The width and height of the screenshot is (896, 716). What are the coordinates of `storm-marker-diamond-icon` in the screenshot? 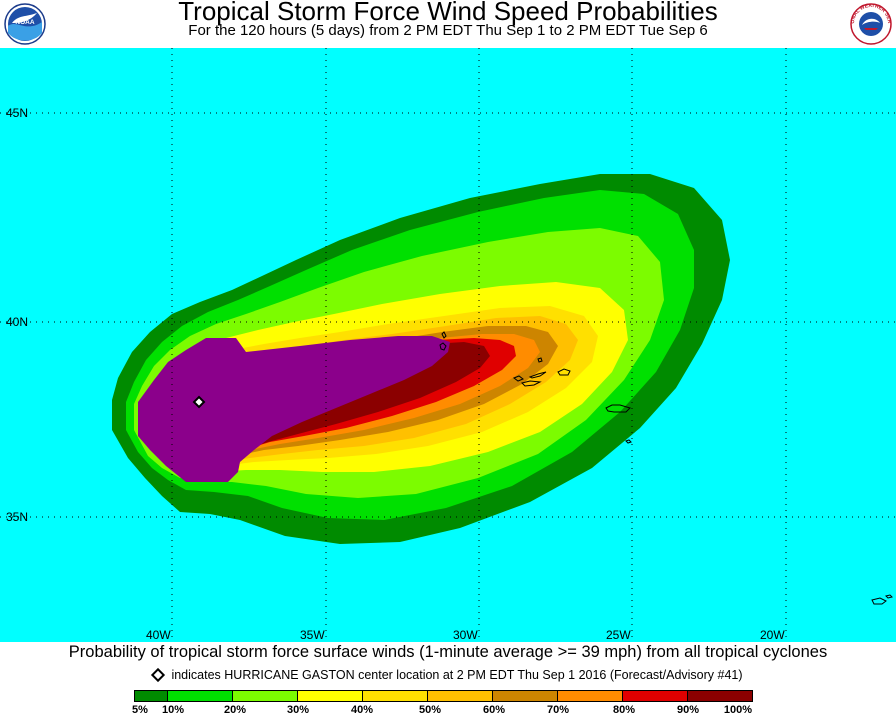 It's located at (199, 402).